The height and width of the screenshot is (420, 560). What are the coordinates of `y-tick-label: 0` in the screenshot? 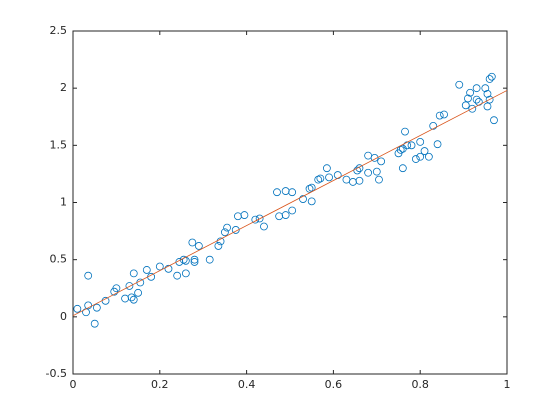 It's located at (63, 316).